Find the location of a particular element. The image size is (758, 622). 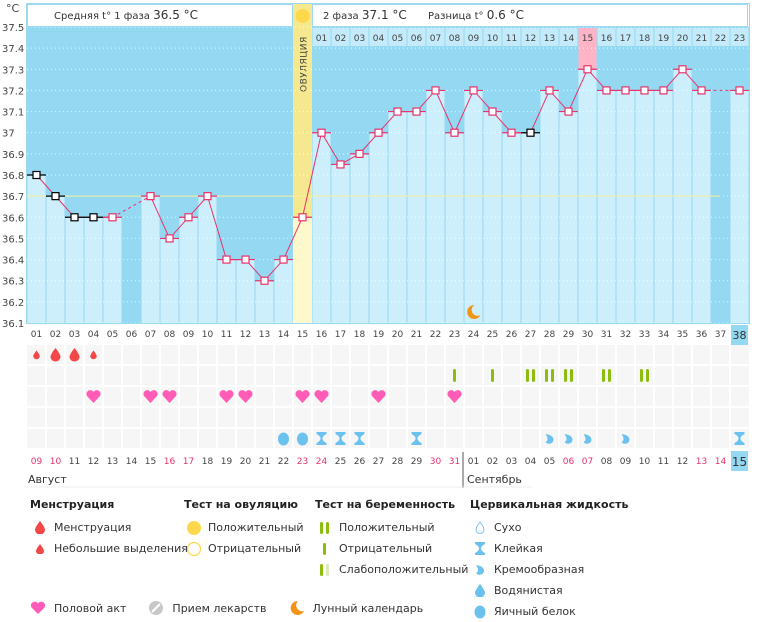

post-ovulation-day-label: 17 is located at coordinates (625, 39).